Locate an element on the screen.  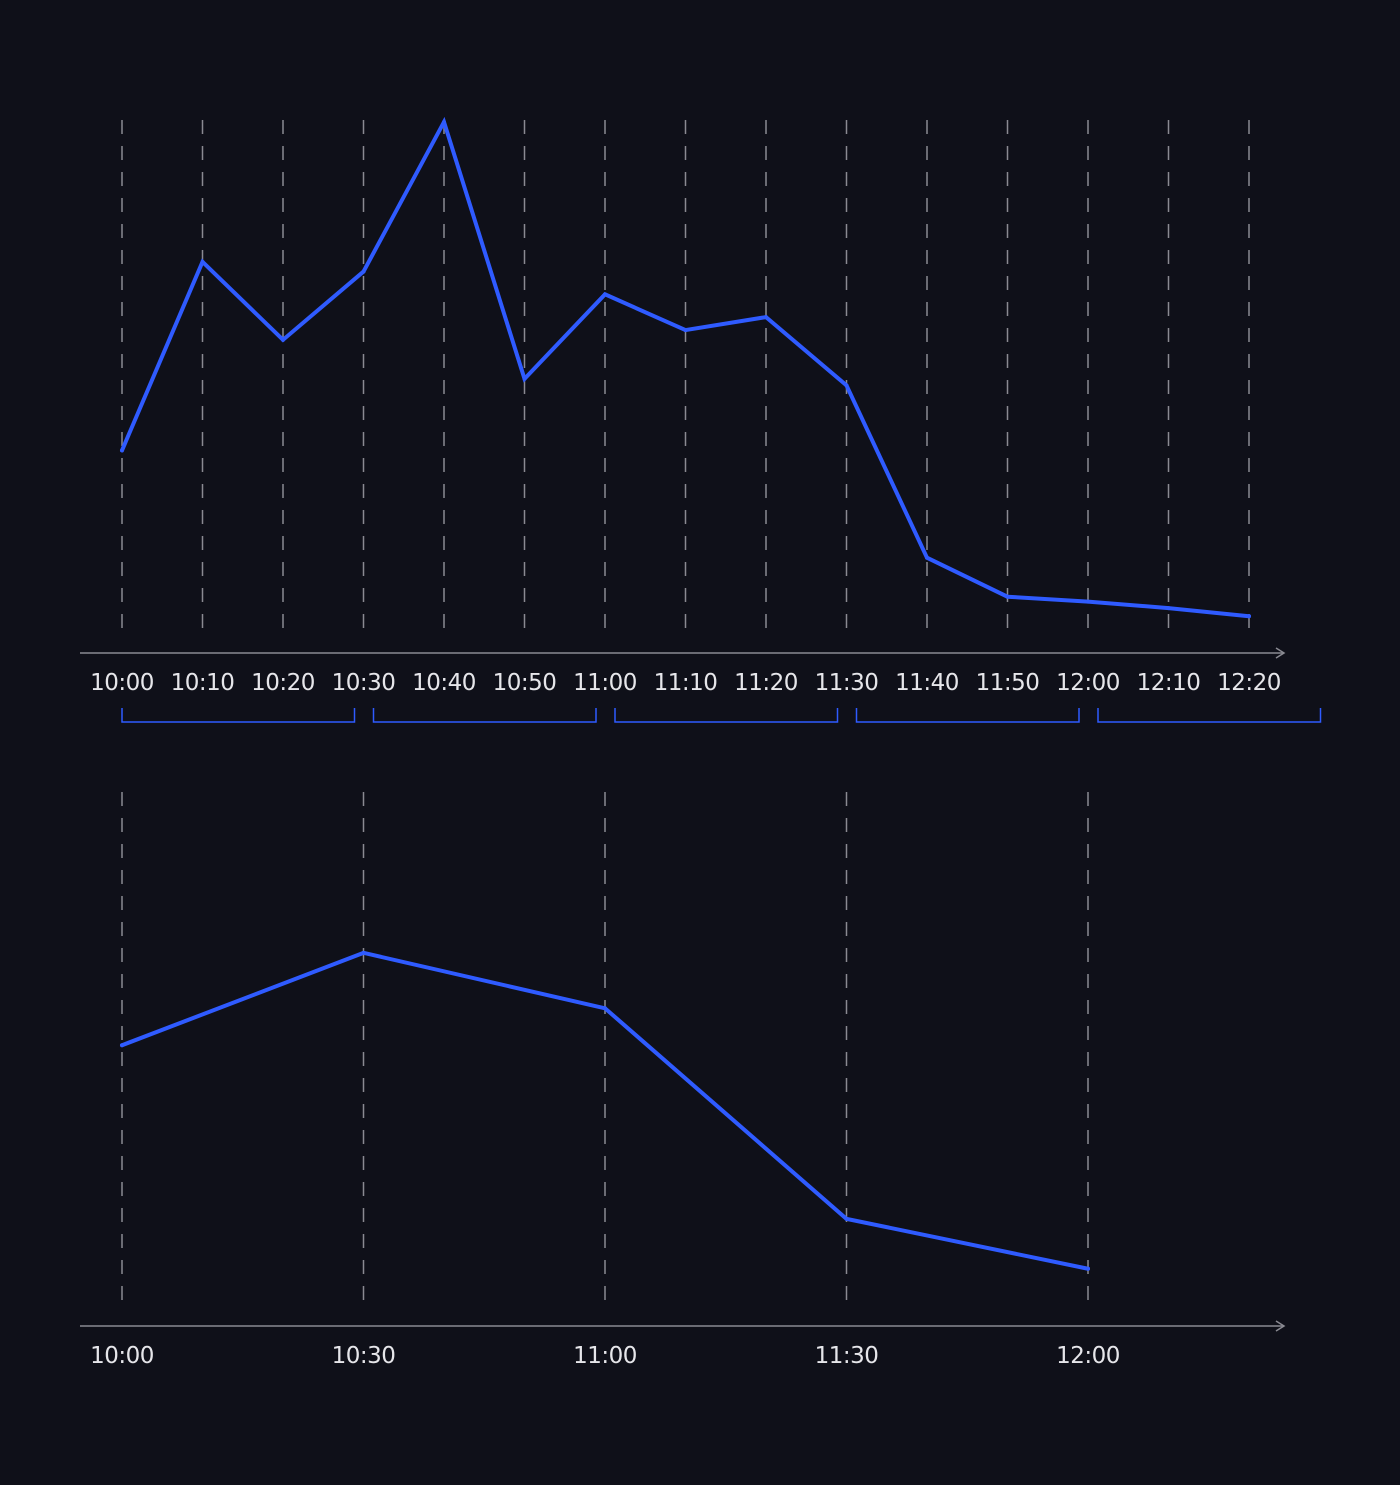
x-tick-label: 11:10 is located at coordinates (686, 683).